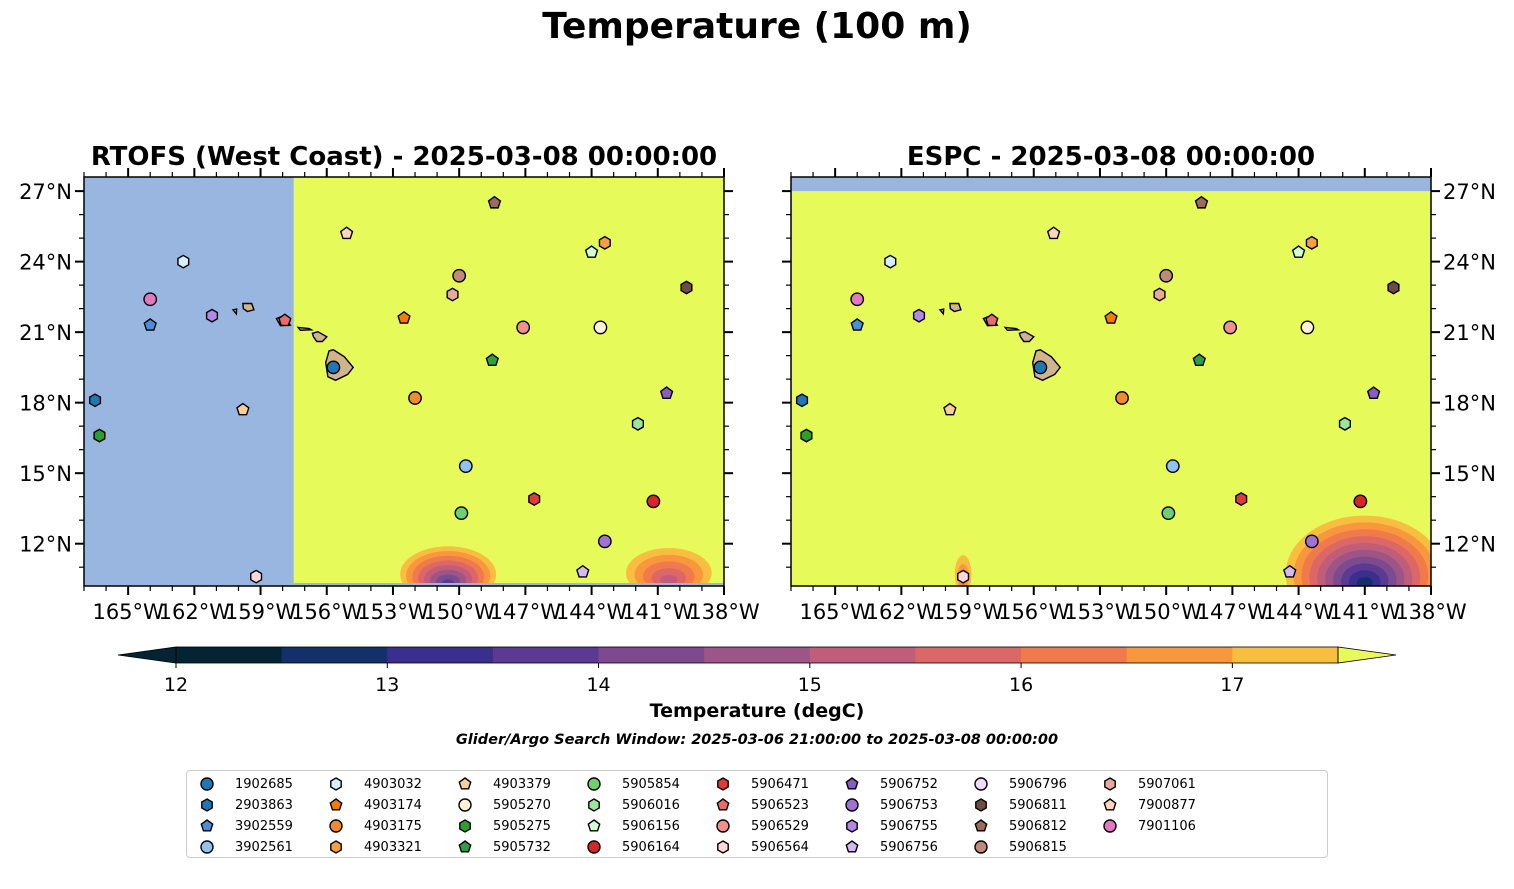  Describe the element at coordinates (522, 826) in the screenshot. I see `legend-label: 5905275` at that location.